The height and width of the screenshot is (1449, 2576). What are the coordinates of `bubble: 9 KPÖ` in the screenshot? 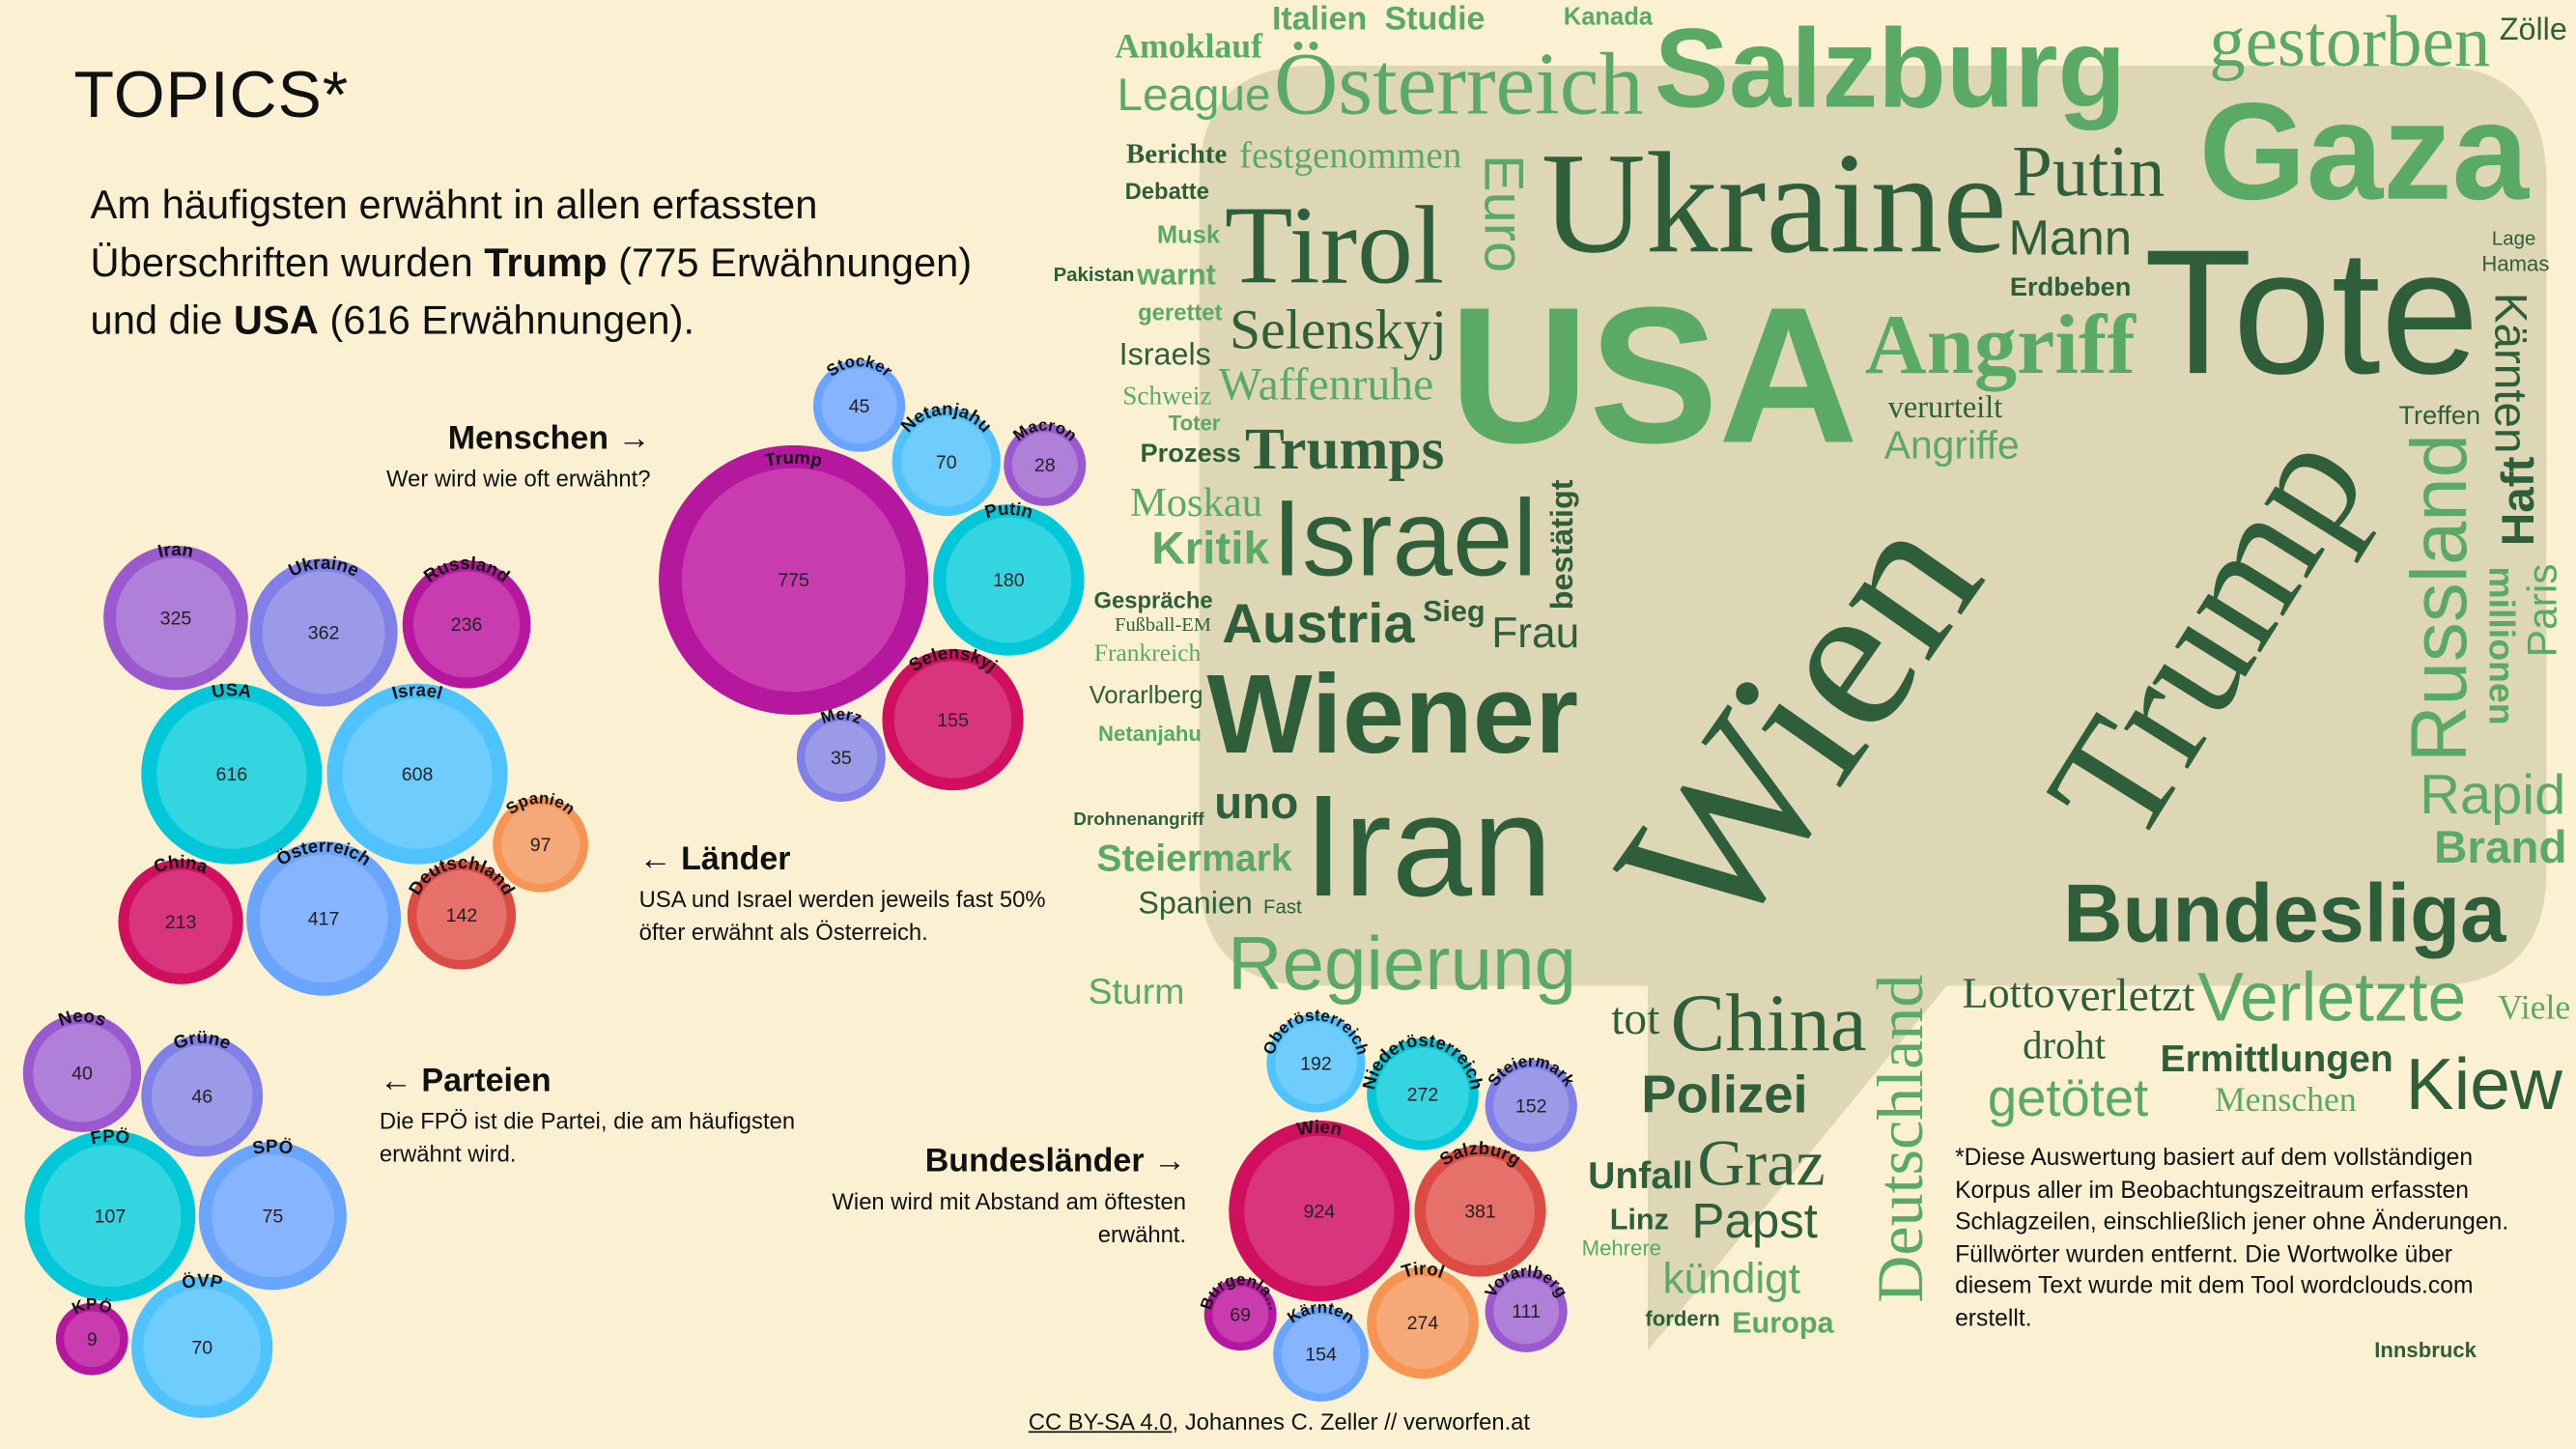 It's located at (91, 1335).